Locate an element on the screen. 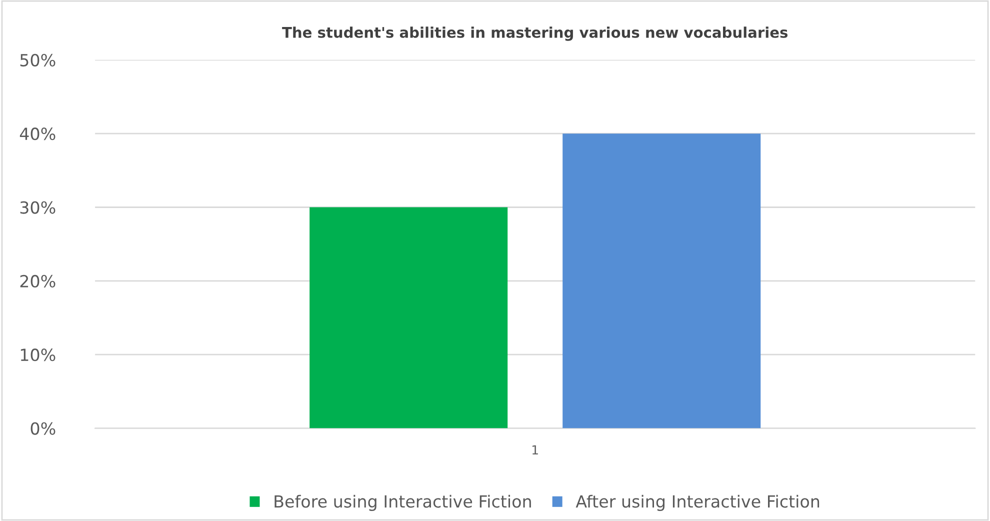 The width and height of the screenshot is (990, 521). y-tick-label: 0% is located at coordinates (43, 428).